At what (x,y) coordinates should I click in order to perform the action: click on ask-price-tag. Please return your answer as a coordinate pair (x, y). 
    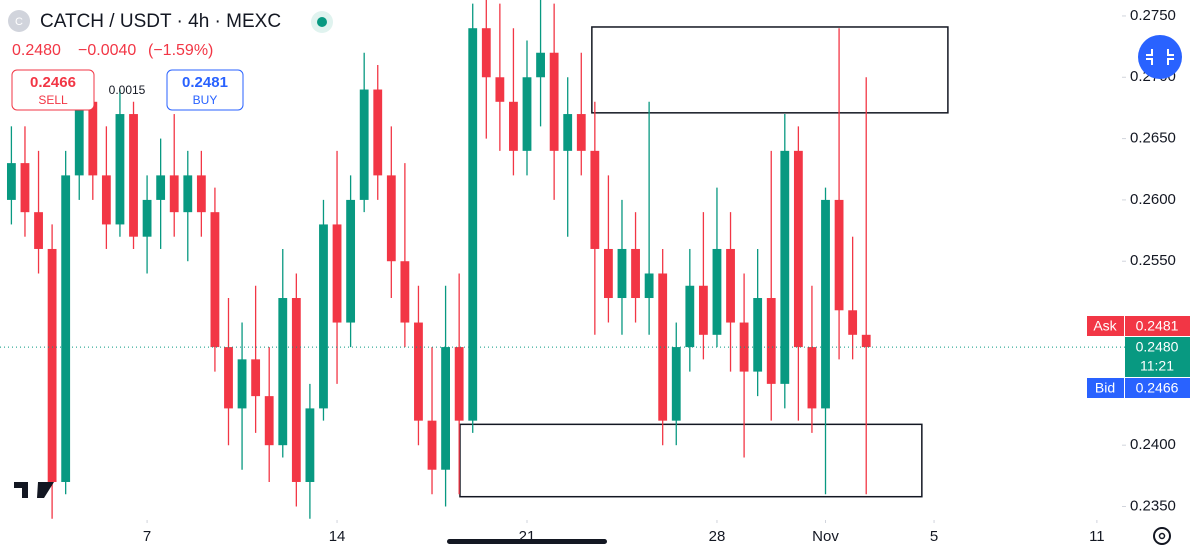
    Looking at the image, I should click on (1157, 326).